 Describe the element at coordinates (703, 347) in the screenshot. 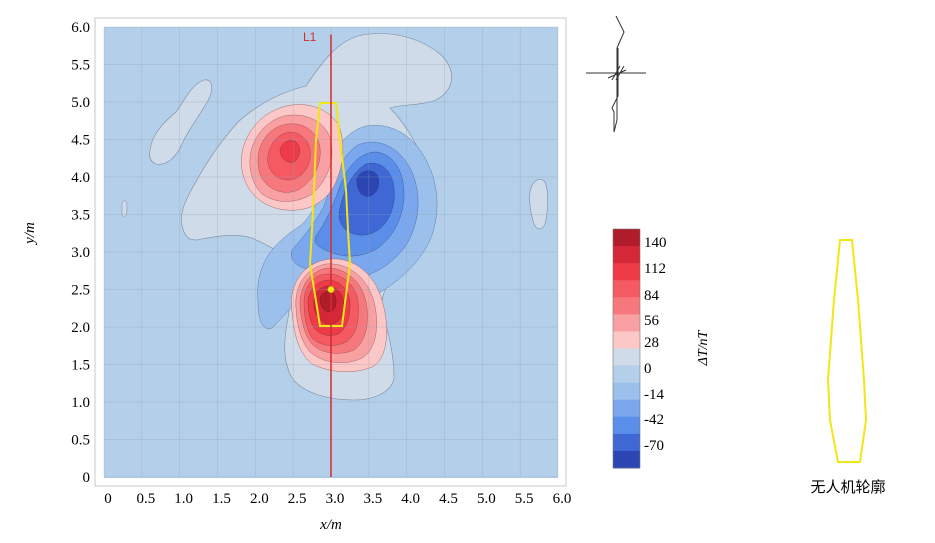

I see `colorbar-label: ΔT/nT` at that location.